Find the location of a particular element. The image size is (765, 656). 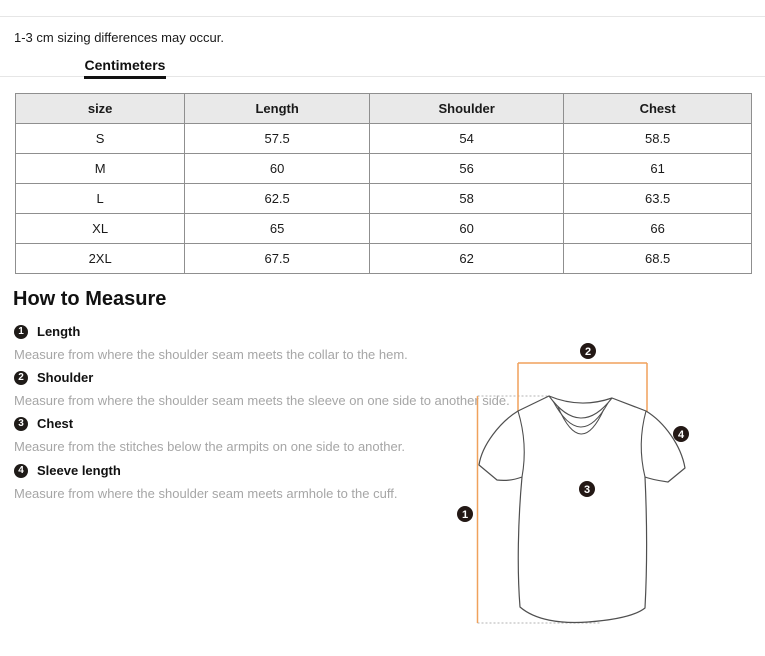

col-header-length: Length is located at coordinates (277, 108).